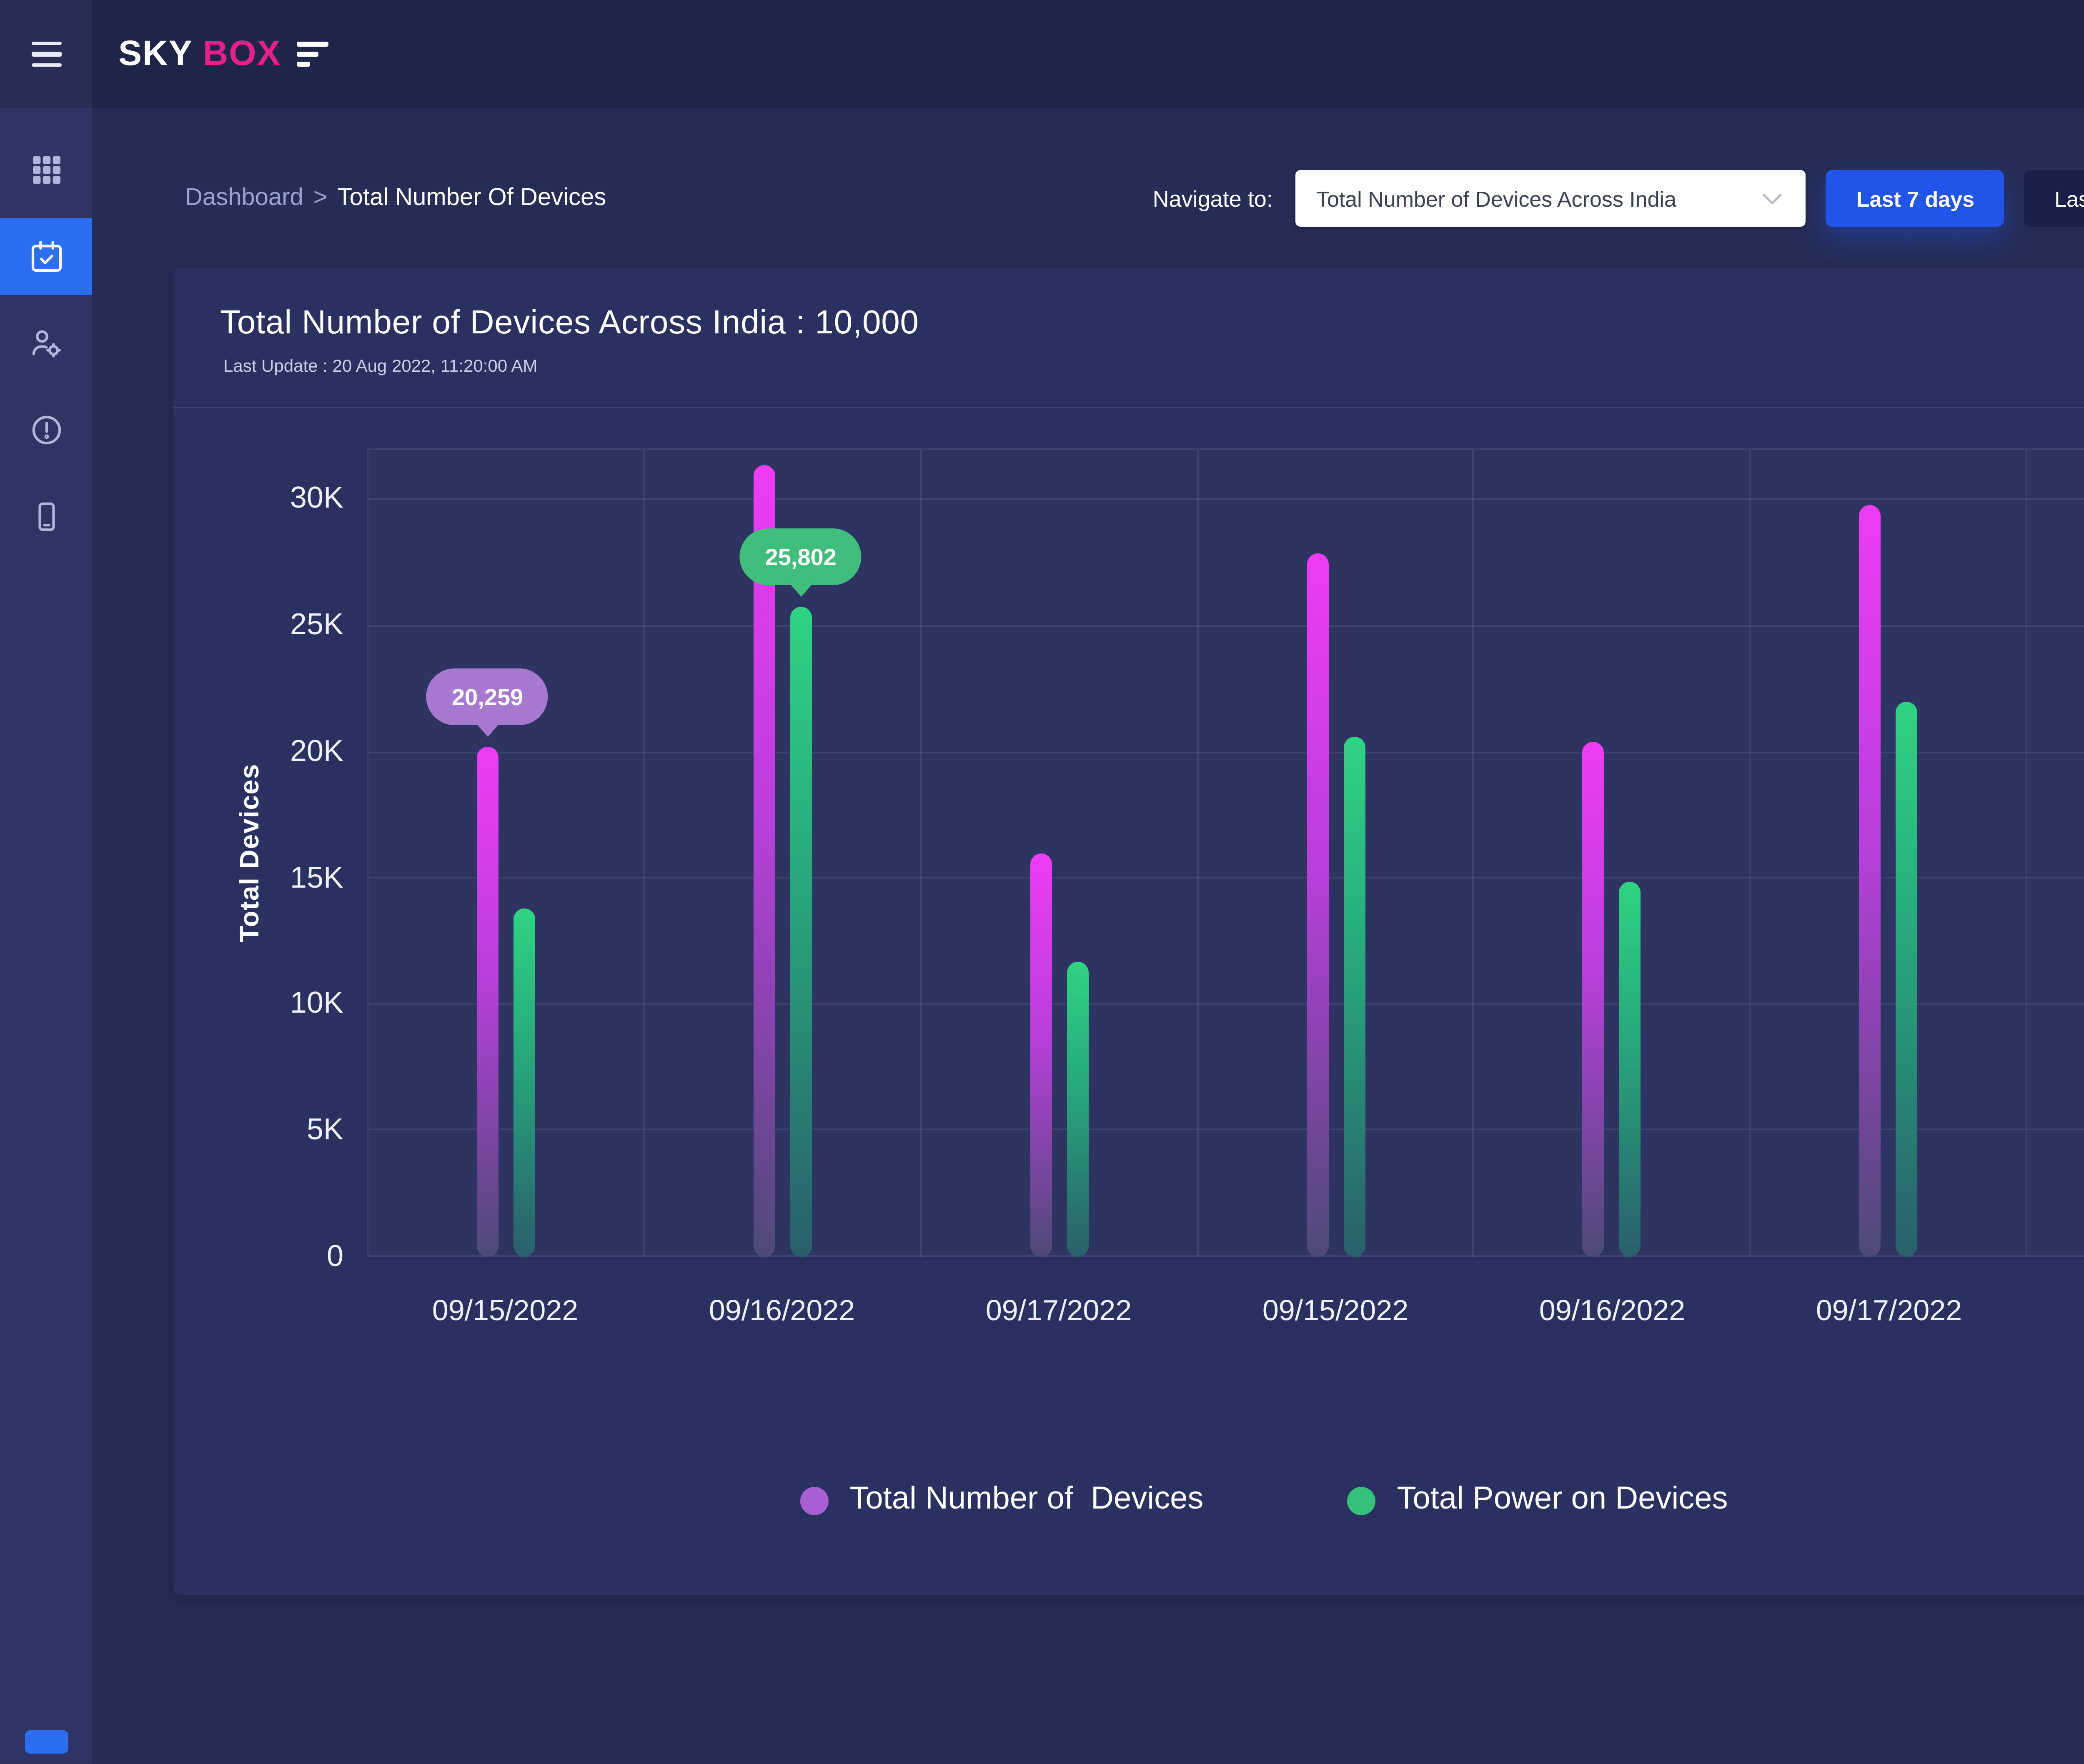 The width and height of the screenshot is (2084, 1764). Describe the element at coordinates (488, 702) in the screenshot. I see `chart-tooltip: 20,259` at that location.